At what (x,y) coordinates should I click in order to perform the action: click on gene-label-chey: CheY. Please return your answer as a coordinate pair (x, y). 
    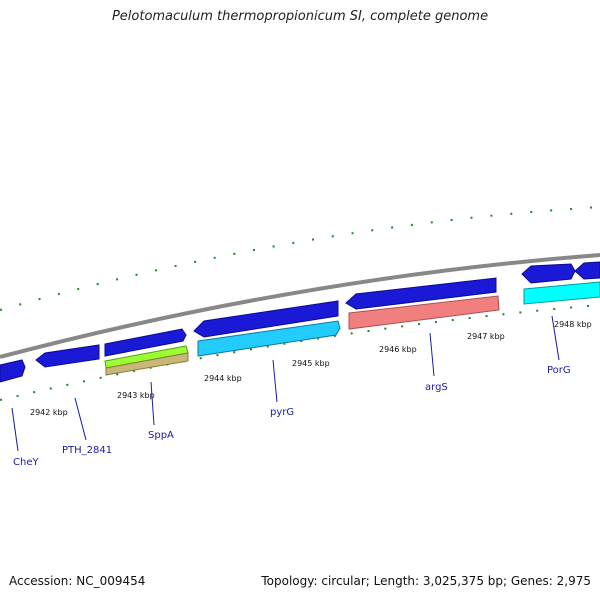
    Looking at the image, I should click on (26, 462).